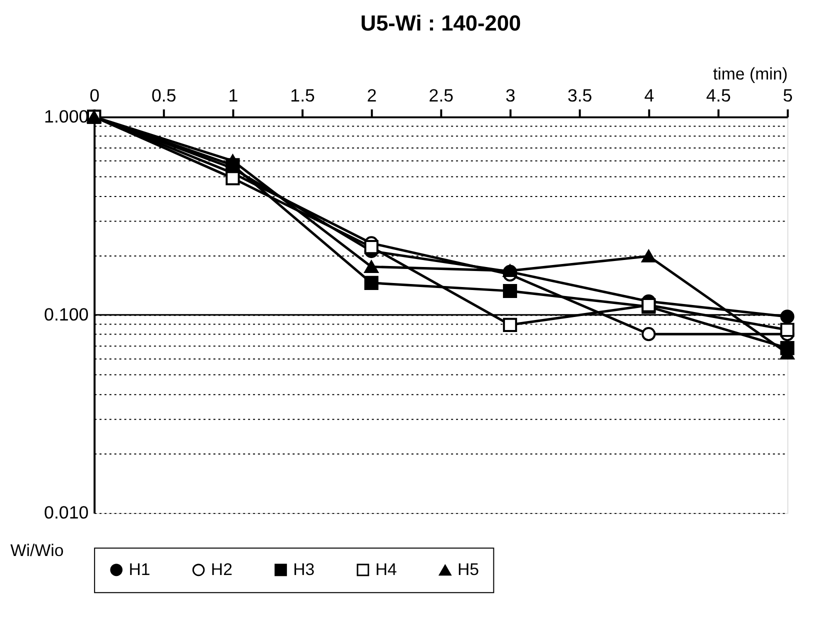  What do you see at coordinates (221, 569) in the screenshot?
I see `legend-label: H2` at bounding box center [221, 569].